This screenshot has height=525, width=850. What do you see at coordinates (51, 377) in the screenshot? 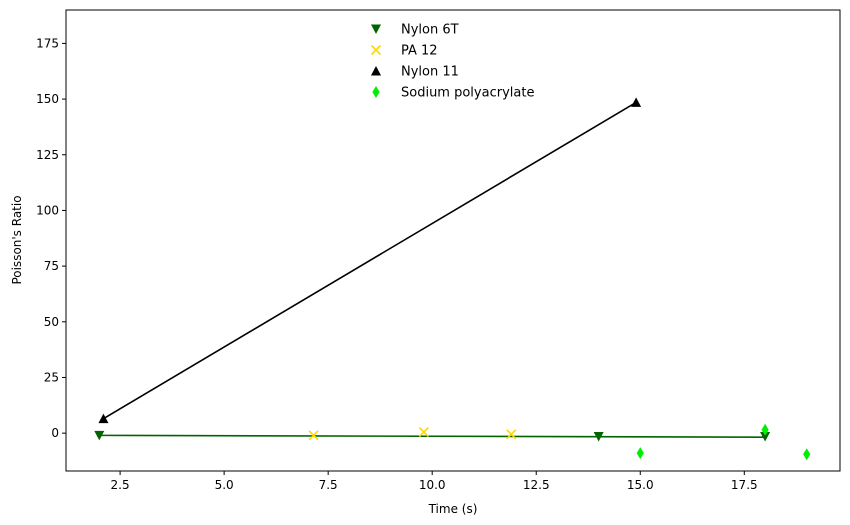
I see `y-tick-label-1: 25` at bounding box center [51, 377].